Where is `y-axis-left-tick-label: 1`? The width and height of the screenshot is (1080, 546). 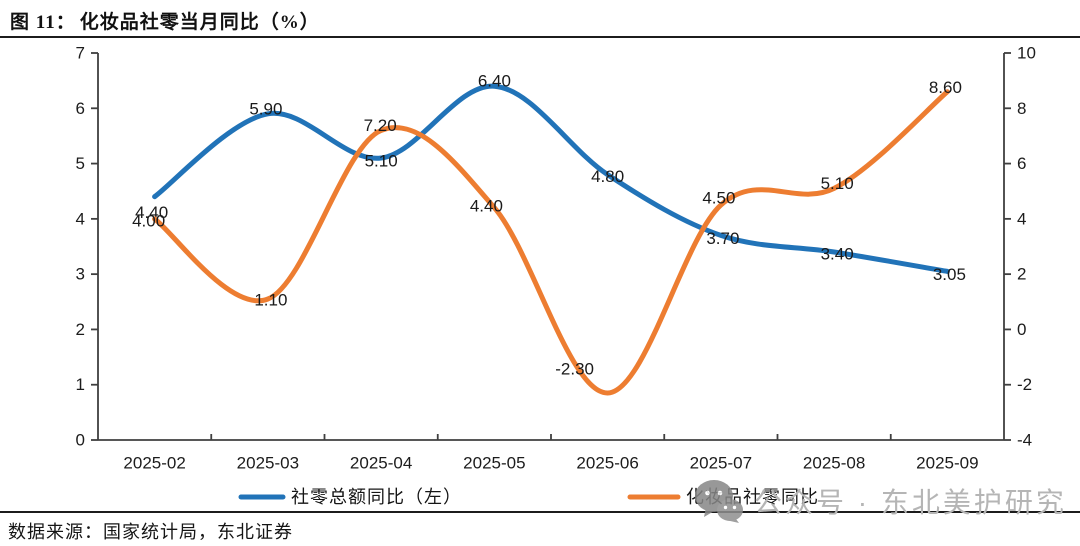
y-axis-left-tick-label: 1 is located at coordinates (80, 384).